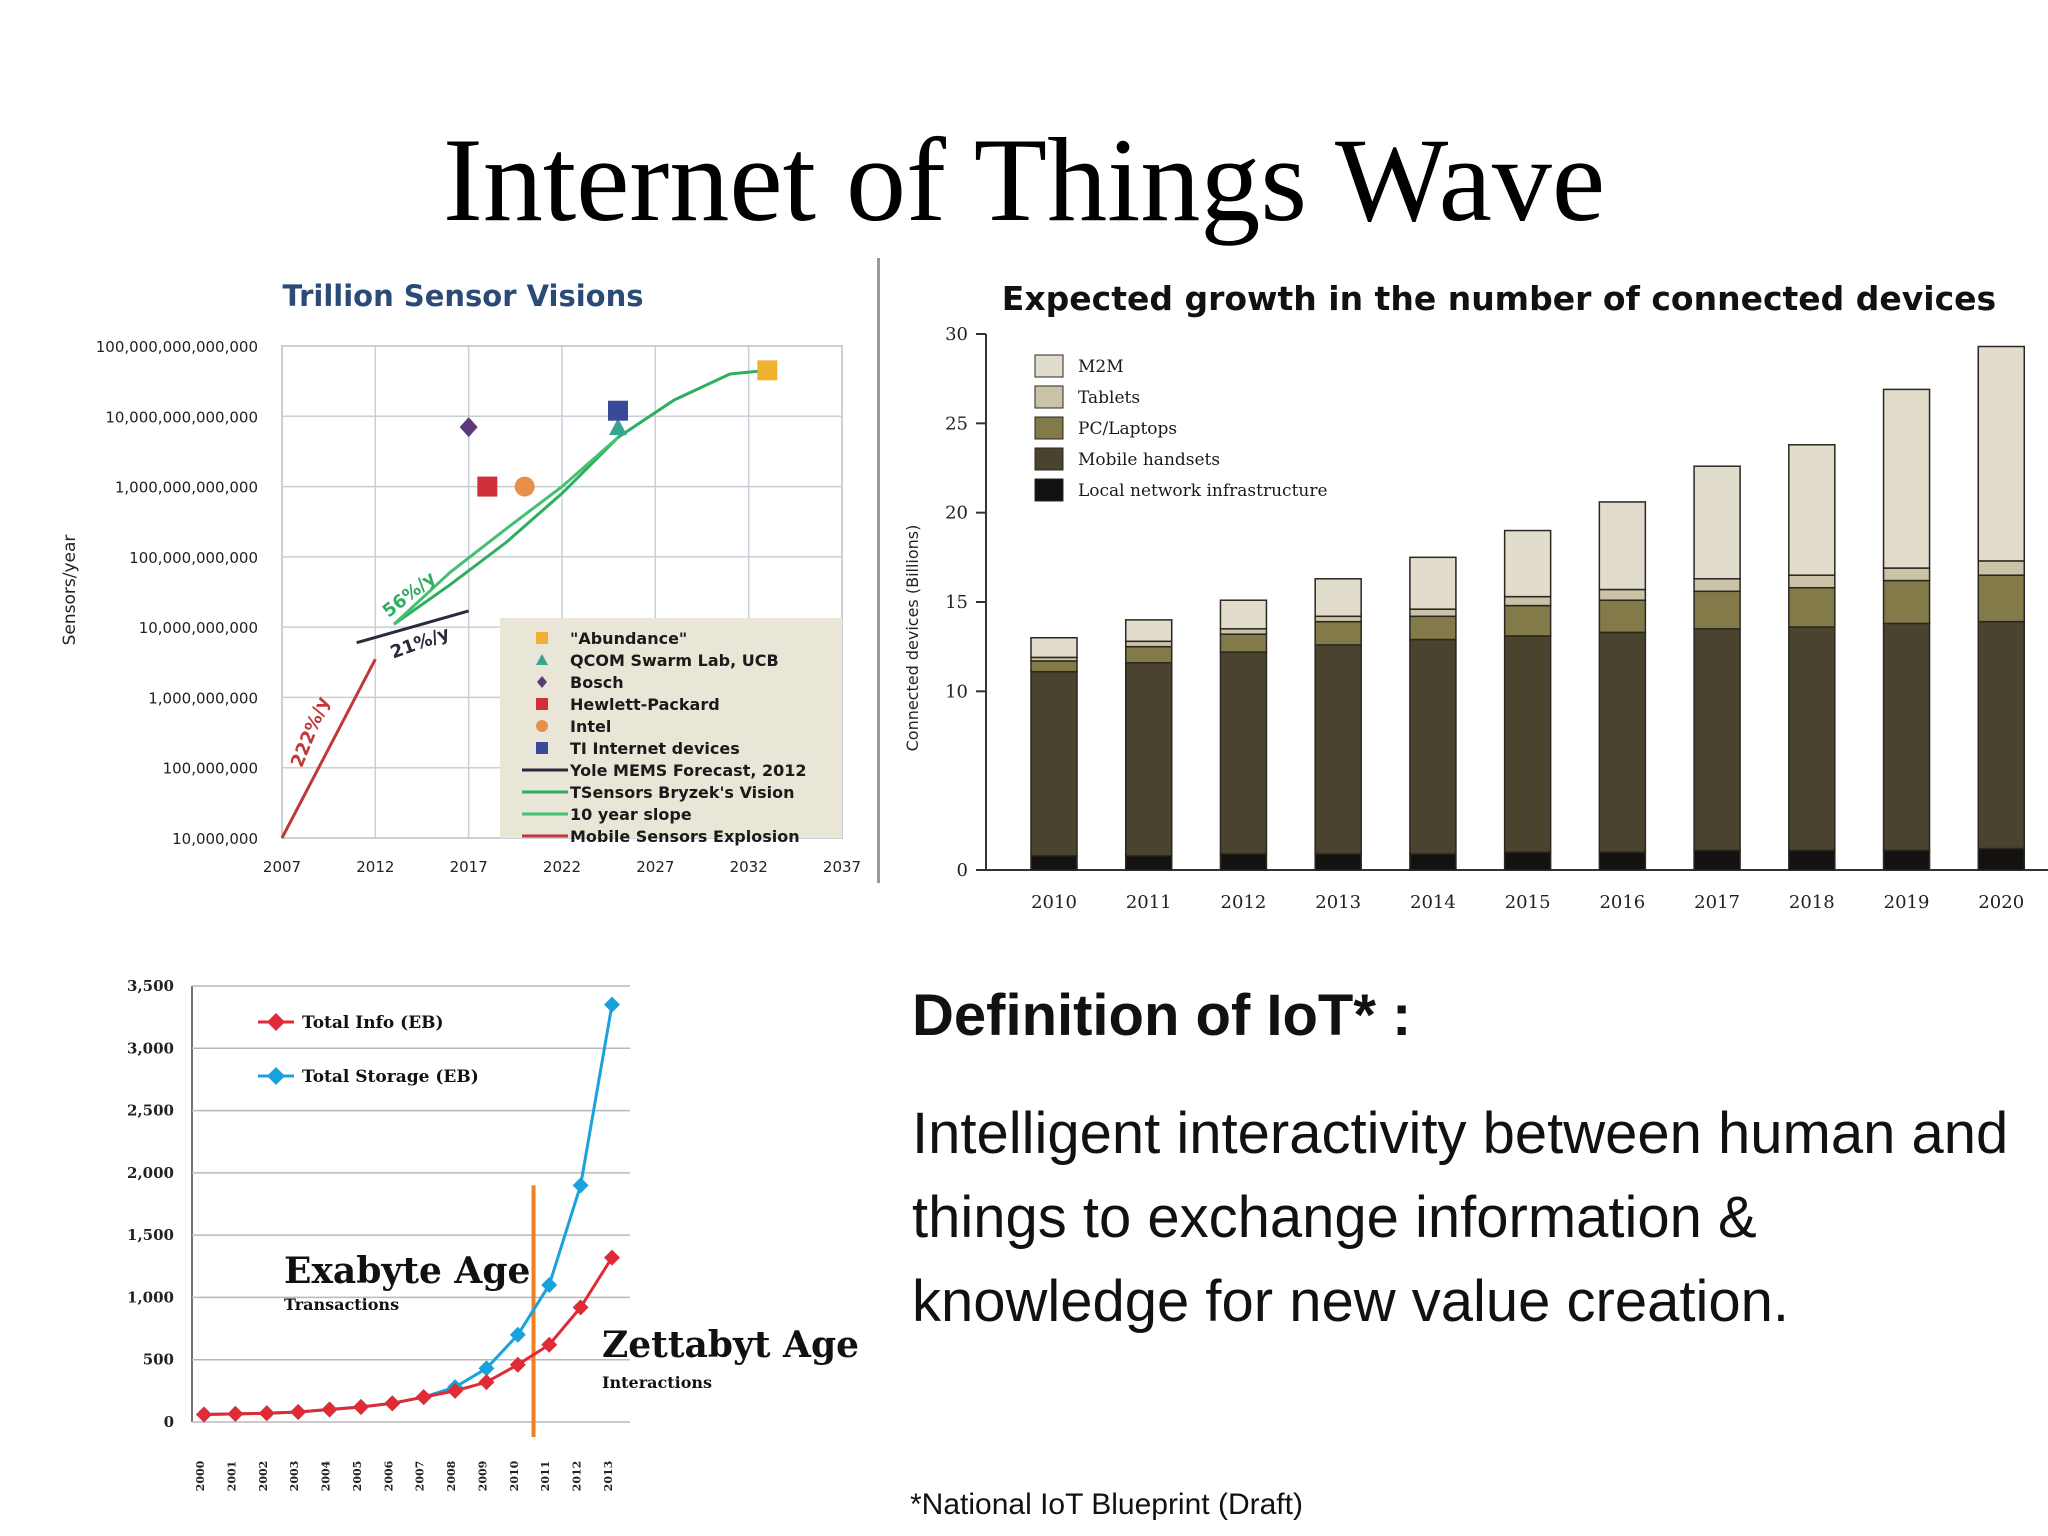  I want to click on slide-title: Internet of Things Wave, so click(1024, 179).